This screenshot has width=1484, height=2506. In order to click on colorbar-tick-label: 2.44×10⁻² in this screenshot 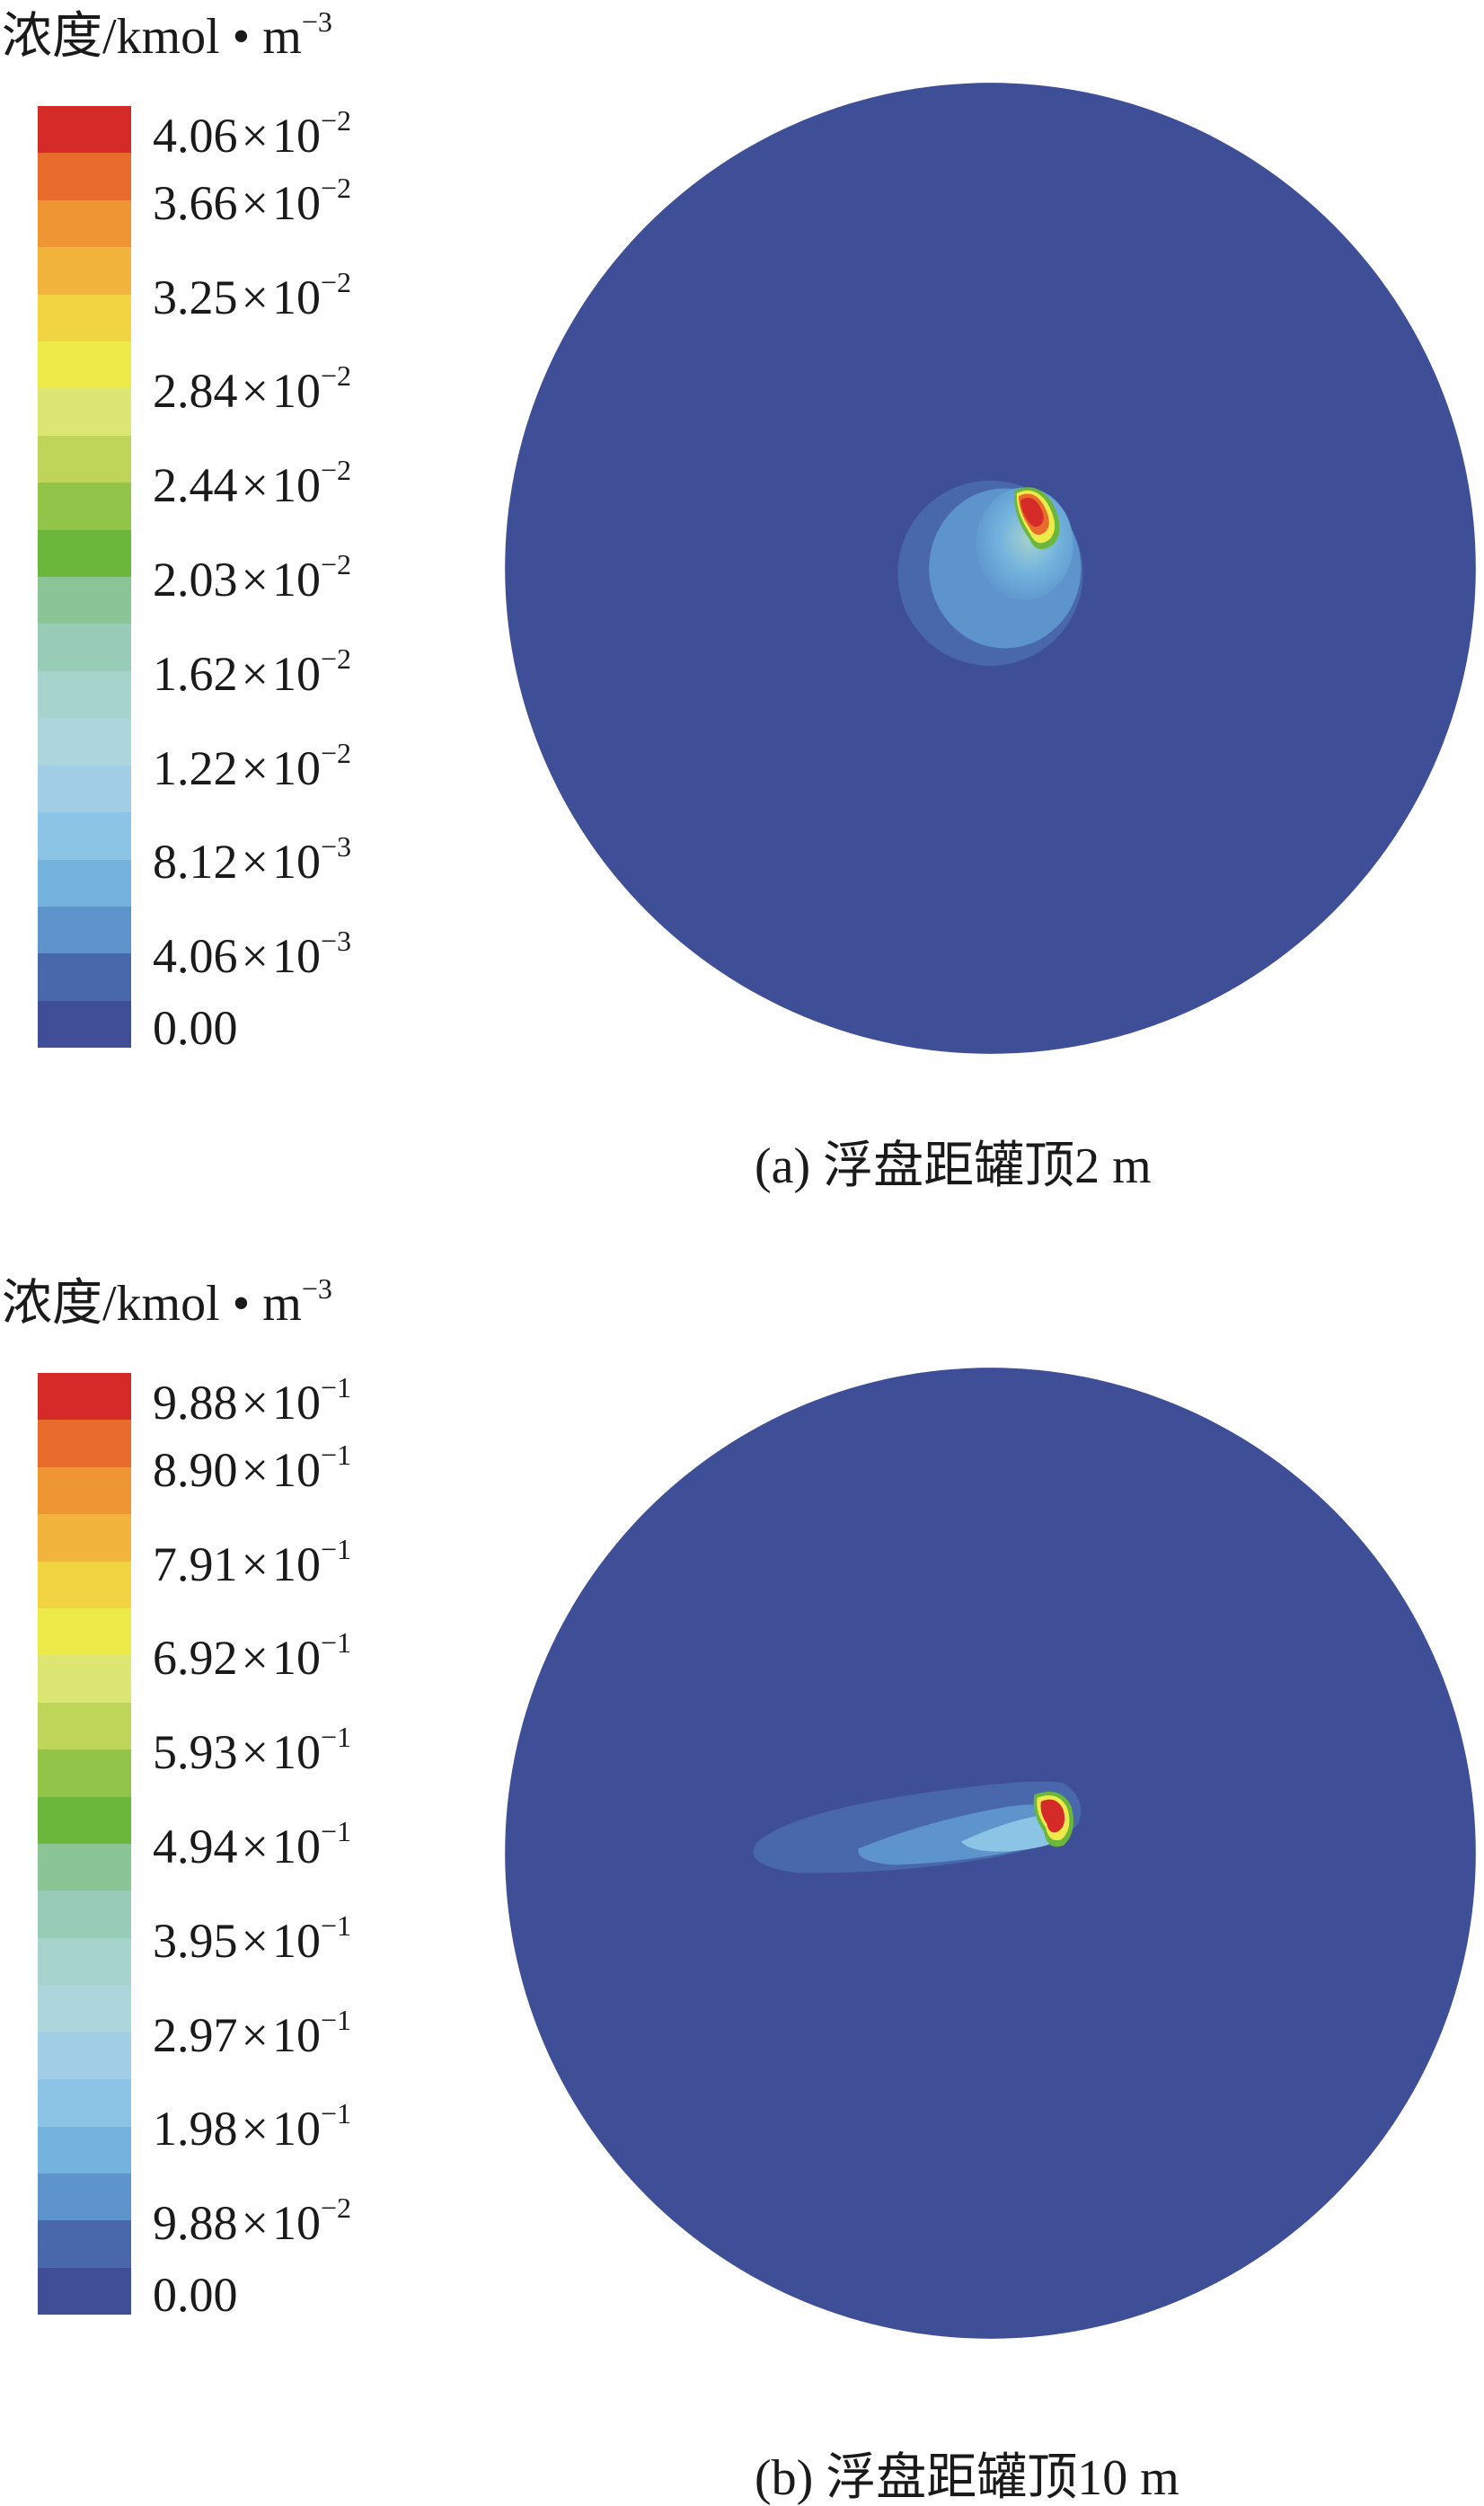, I will do `click(252, 483)`.